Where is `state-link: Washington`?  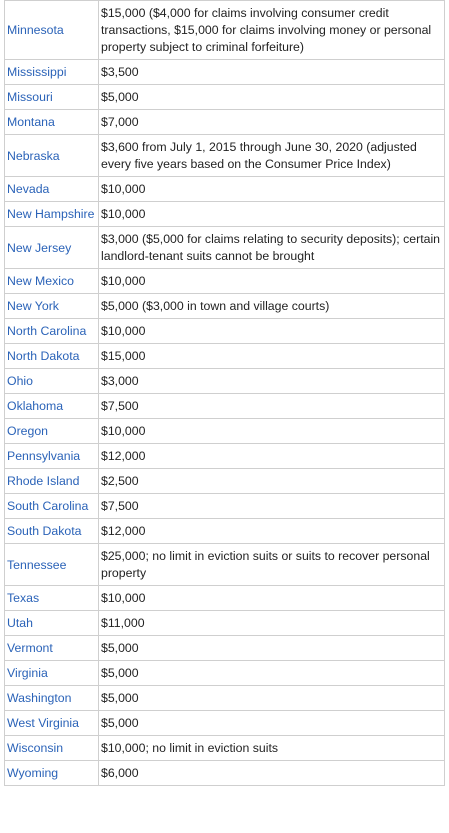
state-link: Washington is located at coordinates (51, 698).